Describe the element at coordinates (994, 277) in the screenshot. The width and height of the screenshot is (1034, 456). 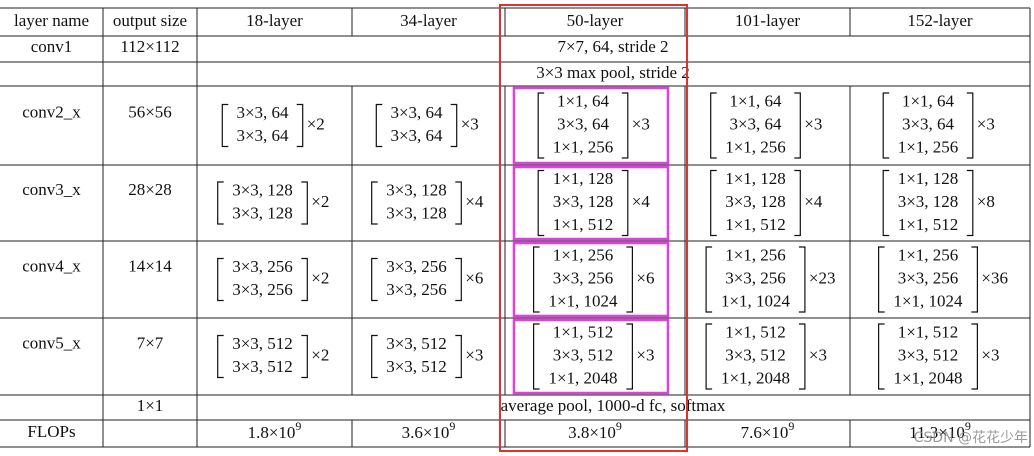
I see `block-repeat: ×36` at that location.